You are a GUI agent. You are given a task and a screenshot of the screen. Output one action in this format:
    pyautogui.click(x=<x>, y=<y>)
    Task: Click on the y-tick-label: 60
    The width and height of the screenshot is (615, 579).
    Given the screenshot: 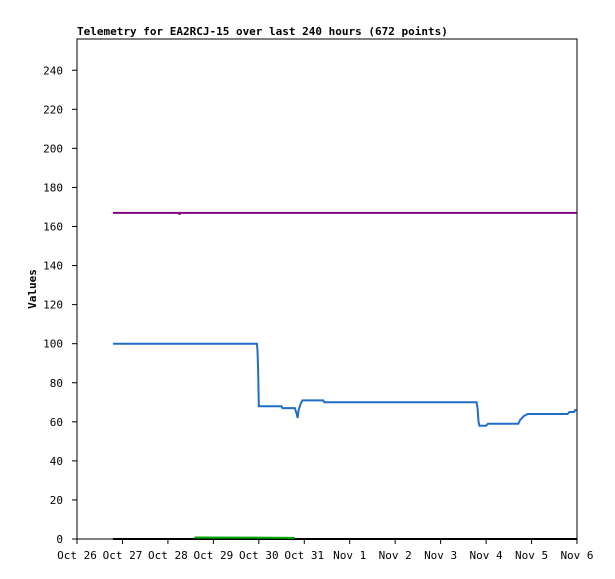 What is the action you would take?
    pyautogui.click(x=56, y=422)
    